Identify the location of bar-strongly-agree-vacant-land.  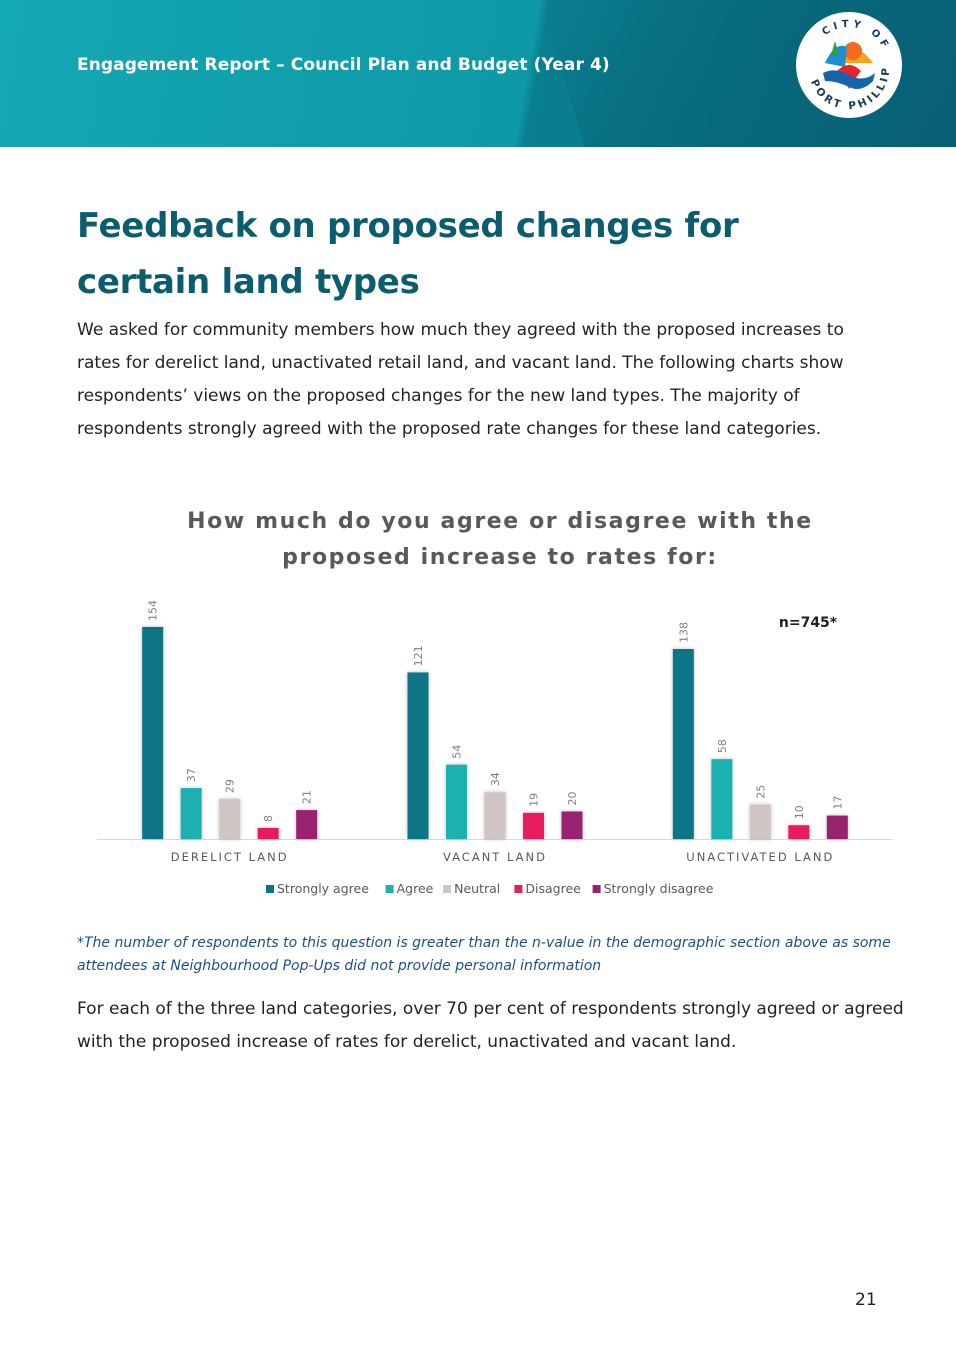
(418, 755).